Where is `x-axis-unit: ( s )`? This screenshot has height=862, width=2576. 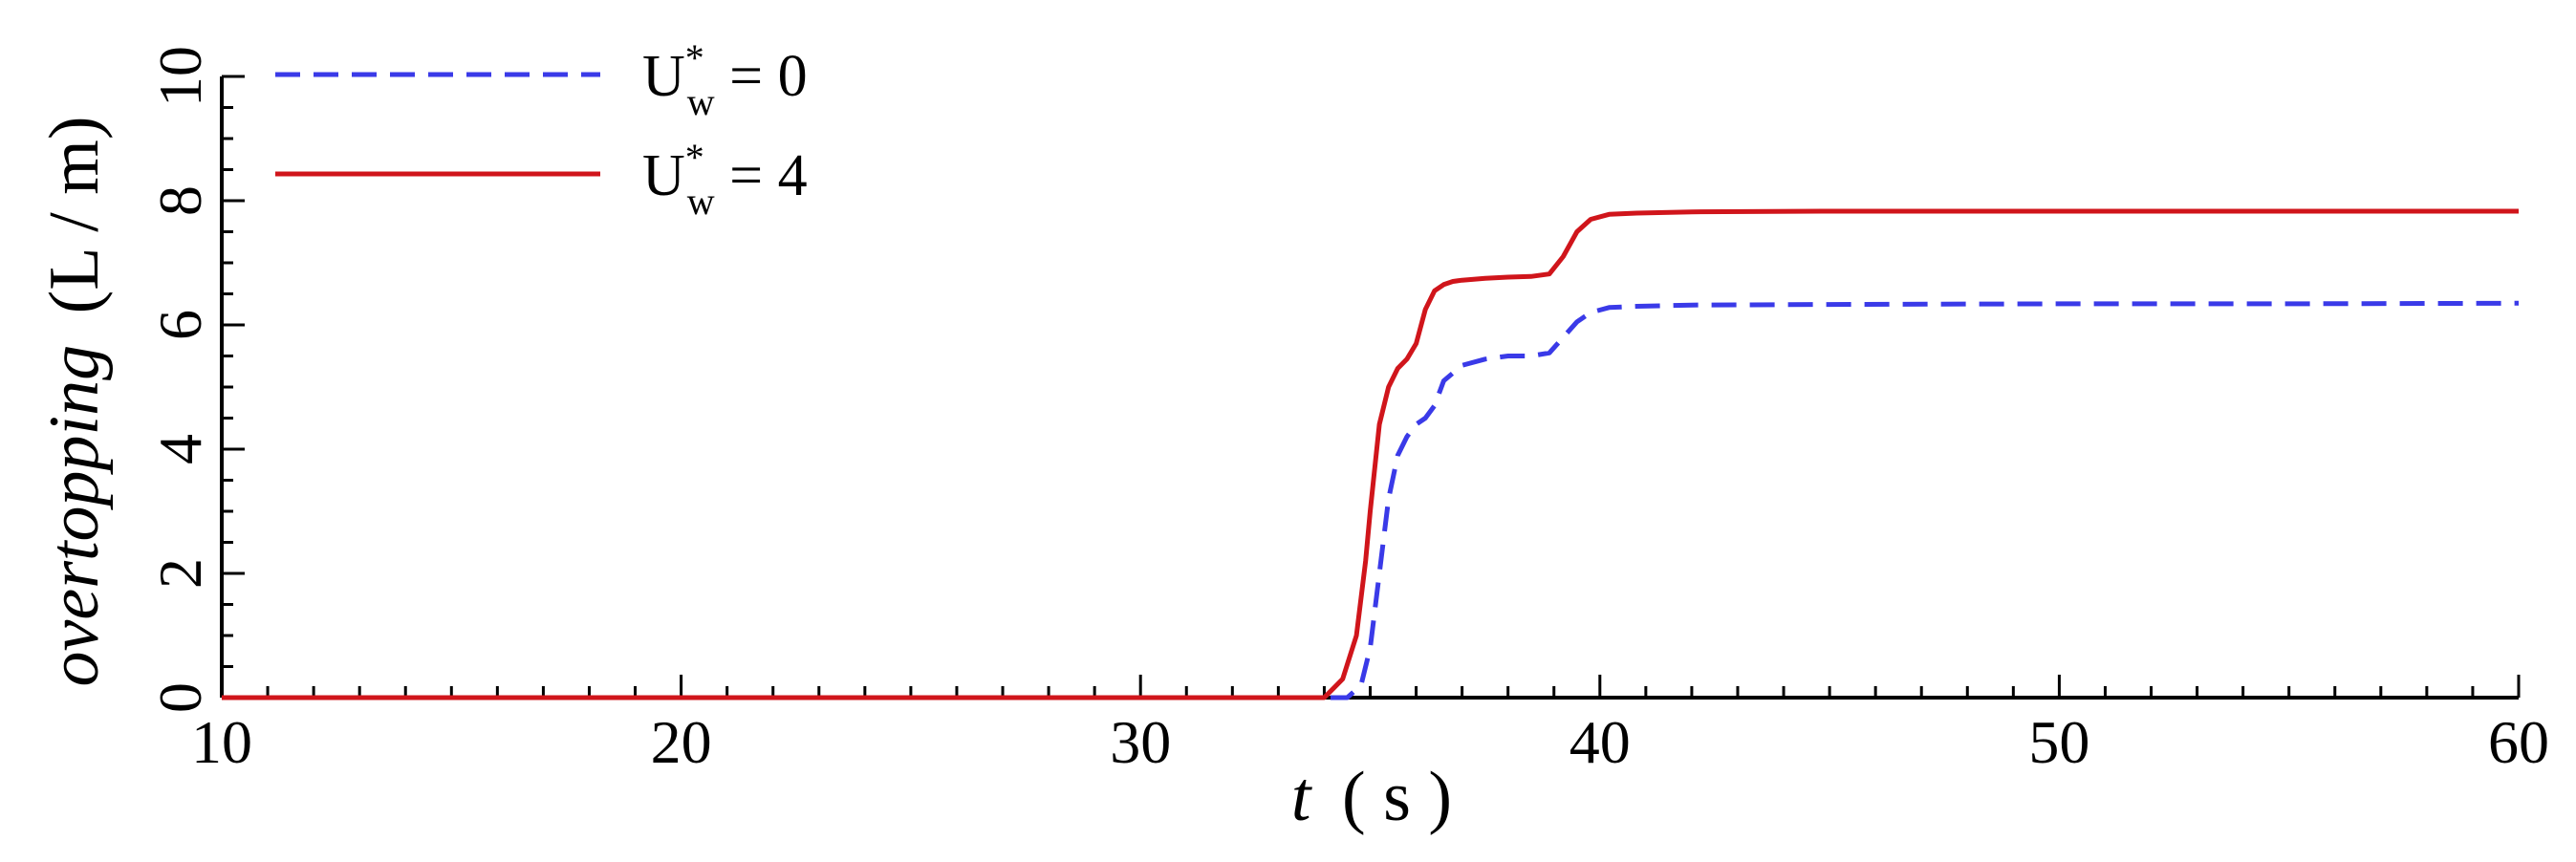
x-axis-unit: ( s ) is located at coordinates (1397, 797).